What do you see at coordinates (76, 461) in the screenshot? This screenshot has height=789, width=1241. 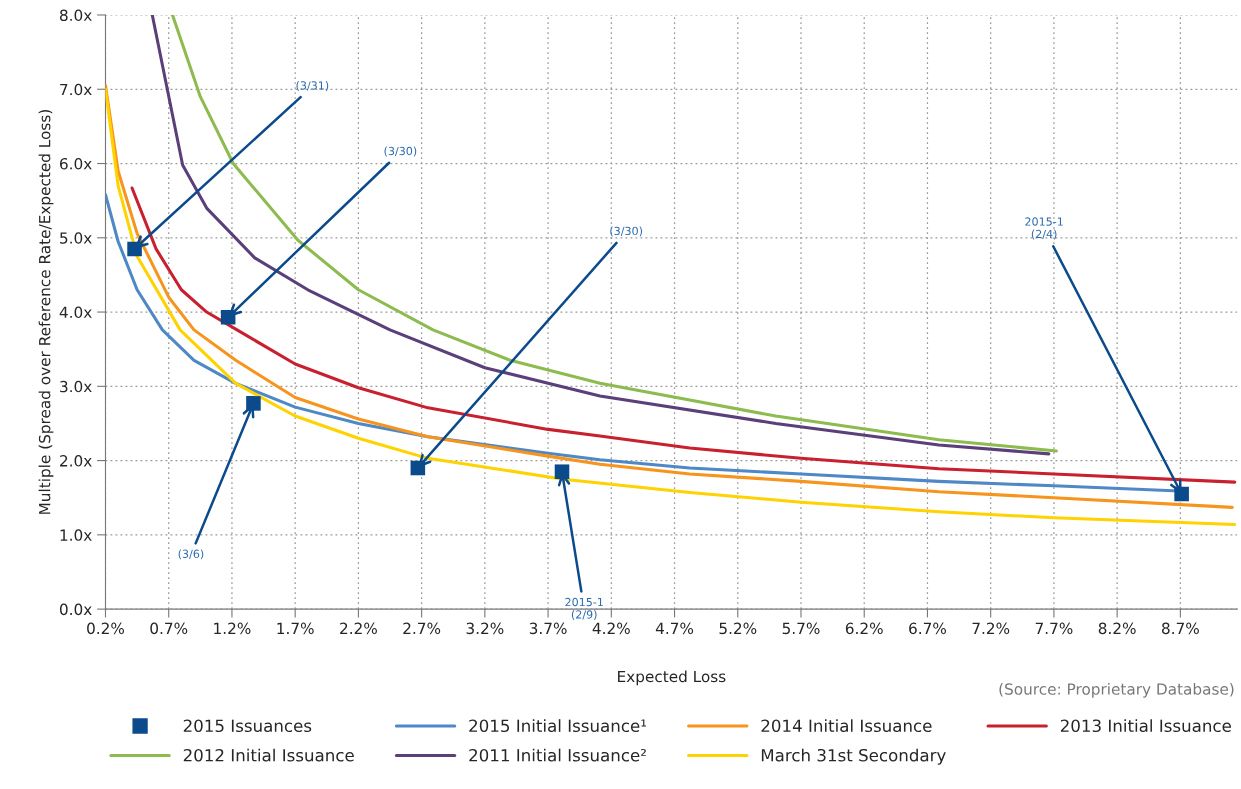 I see `y-tick-label: 2.0x` at bounding box center [76, 461].